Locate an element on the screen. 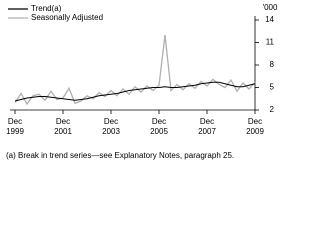 This screenshot has width=320, height=240. x-tick-label: Dec 2009 is located at coordinates (255, 126).